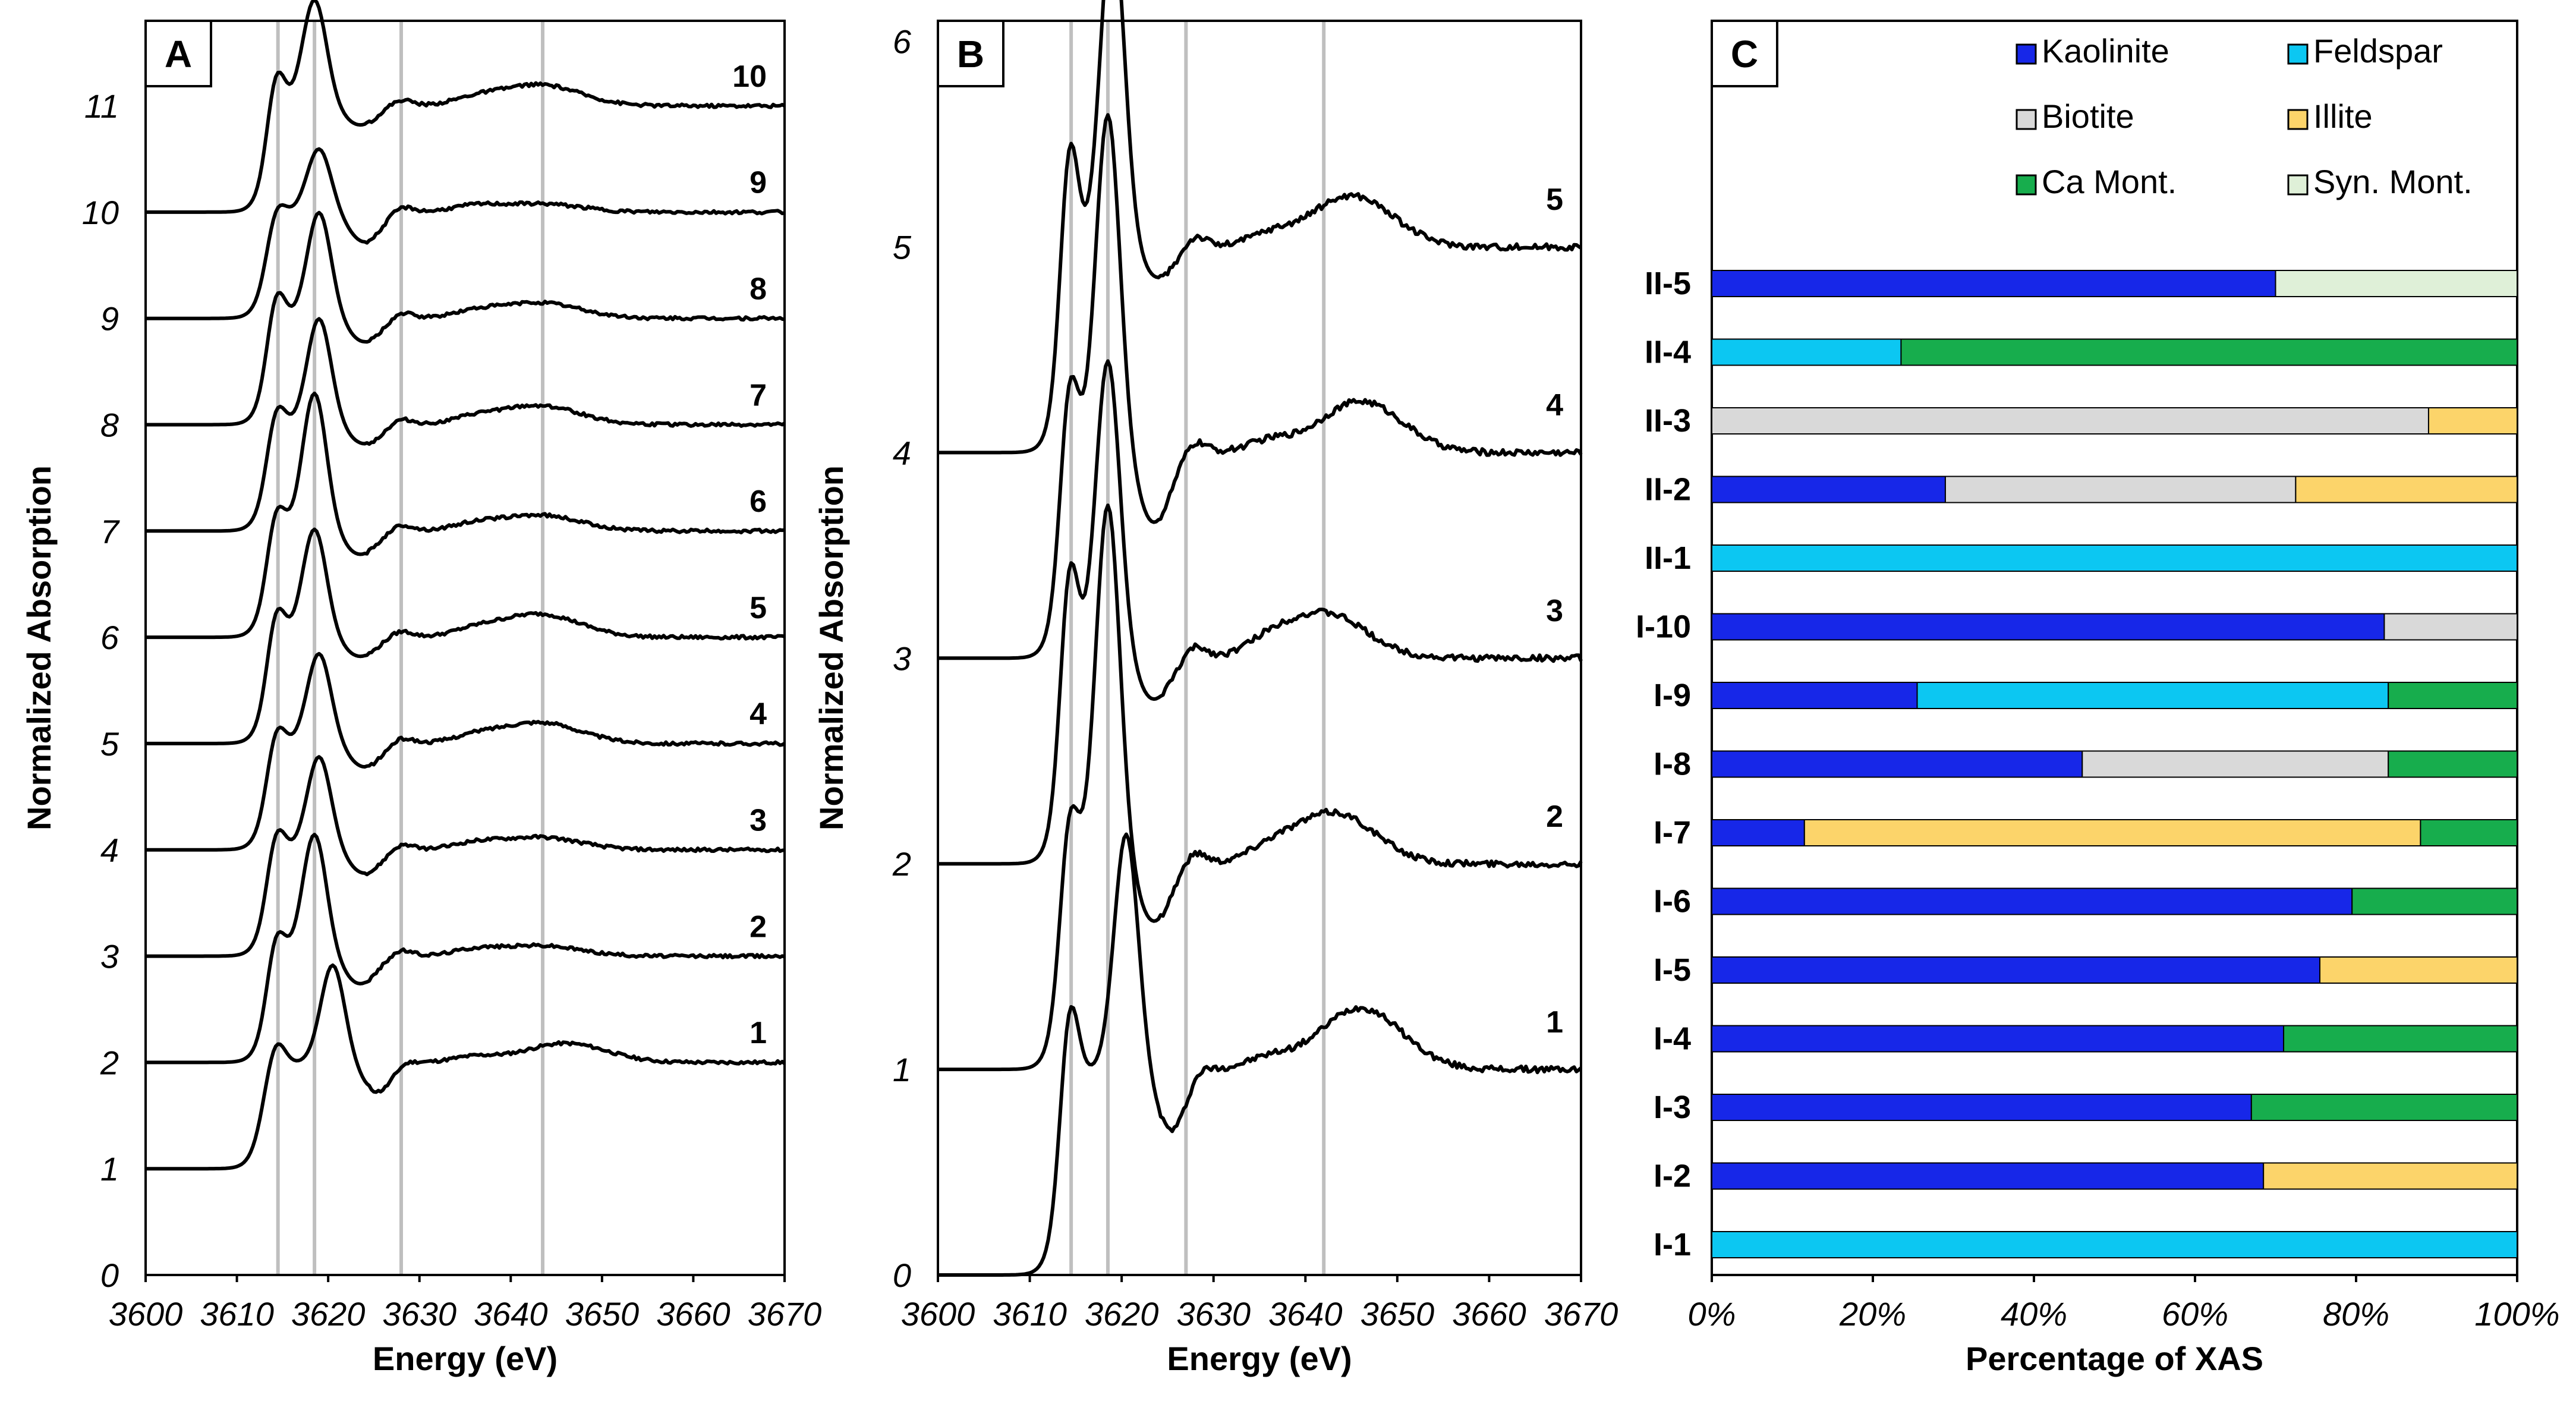  I want to click on category-label: I-9, so click(1672, 695).